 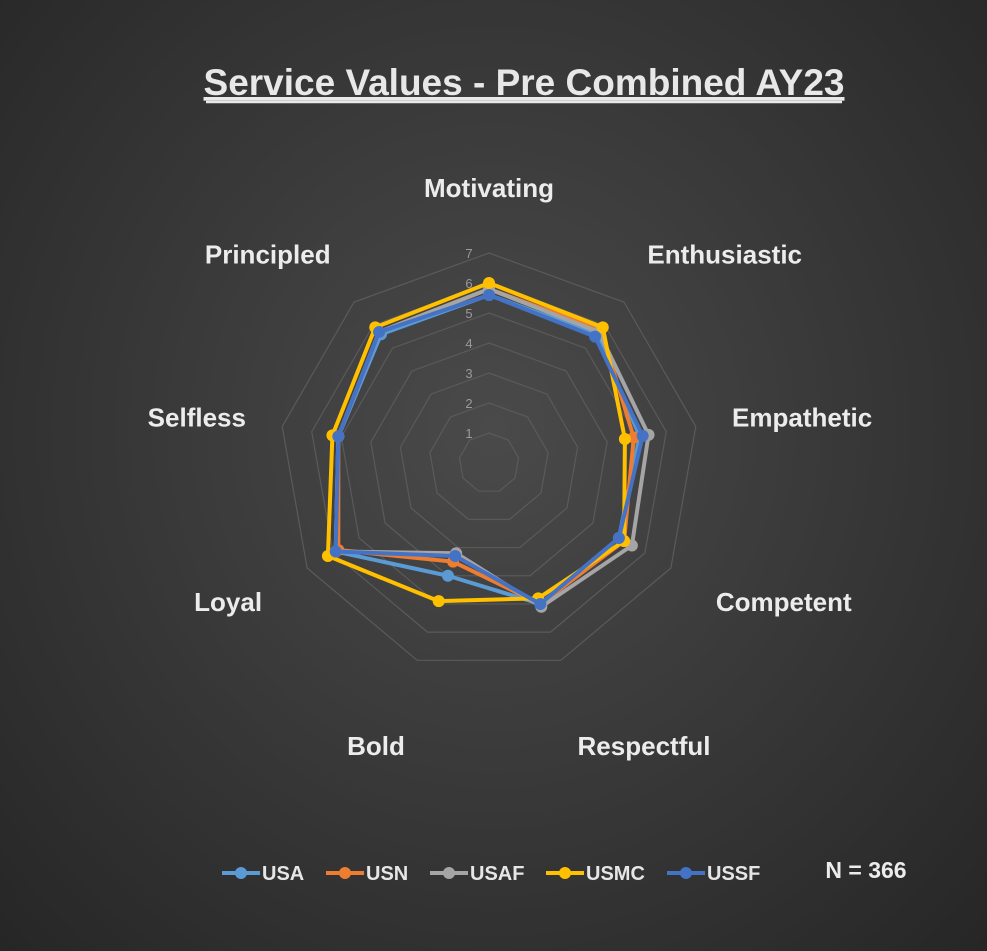 I want to click on axis-label-loyal: Loyal, so click(x=228, y=602).